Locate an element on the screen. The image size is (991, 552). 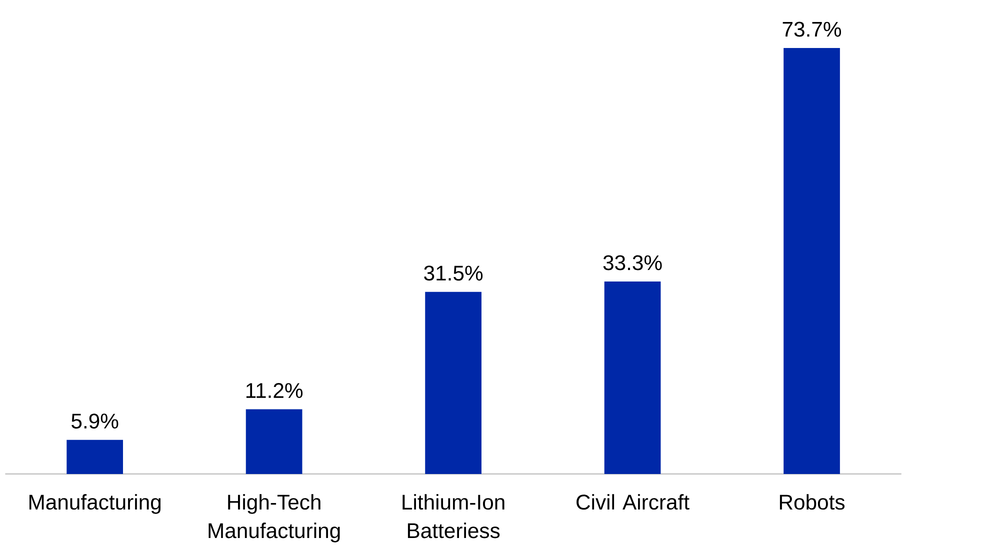
data-label: 73.7% is located at coordinates (812, 29).